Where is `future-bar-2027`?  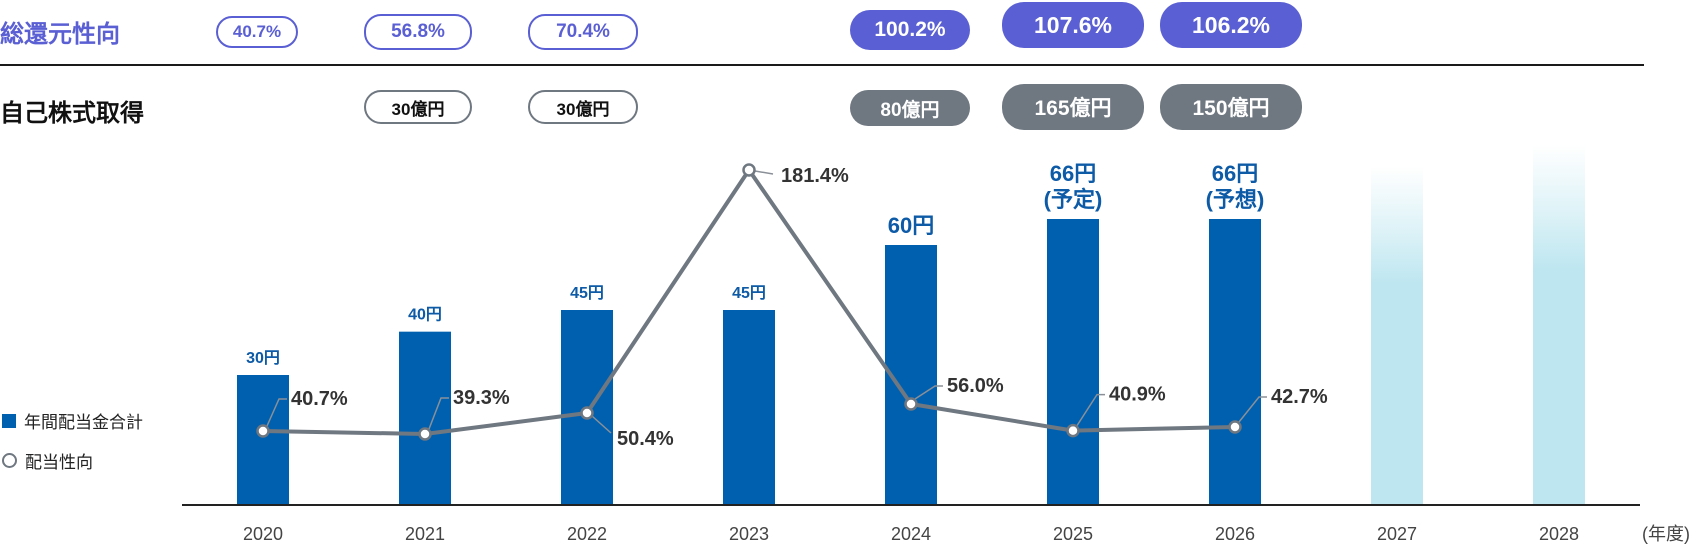
future-bar-2027 is located at coordinates (1397, 335).